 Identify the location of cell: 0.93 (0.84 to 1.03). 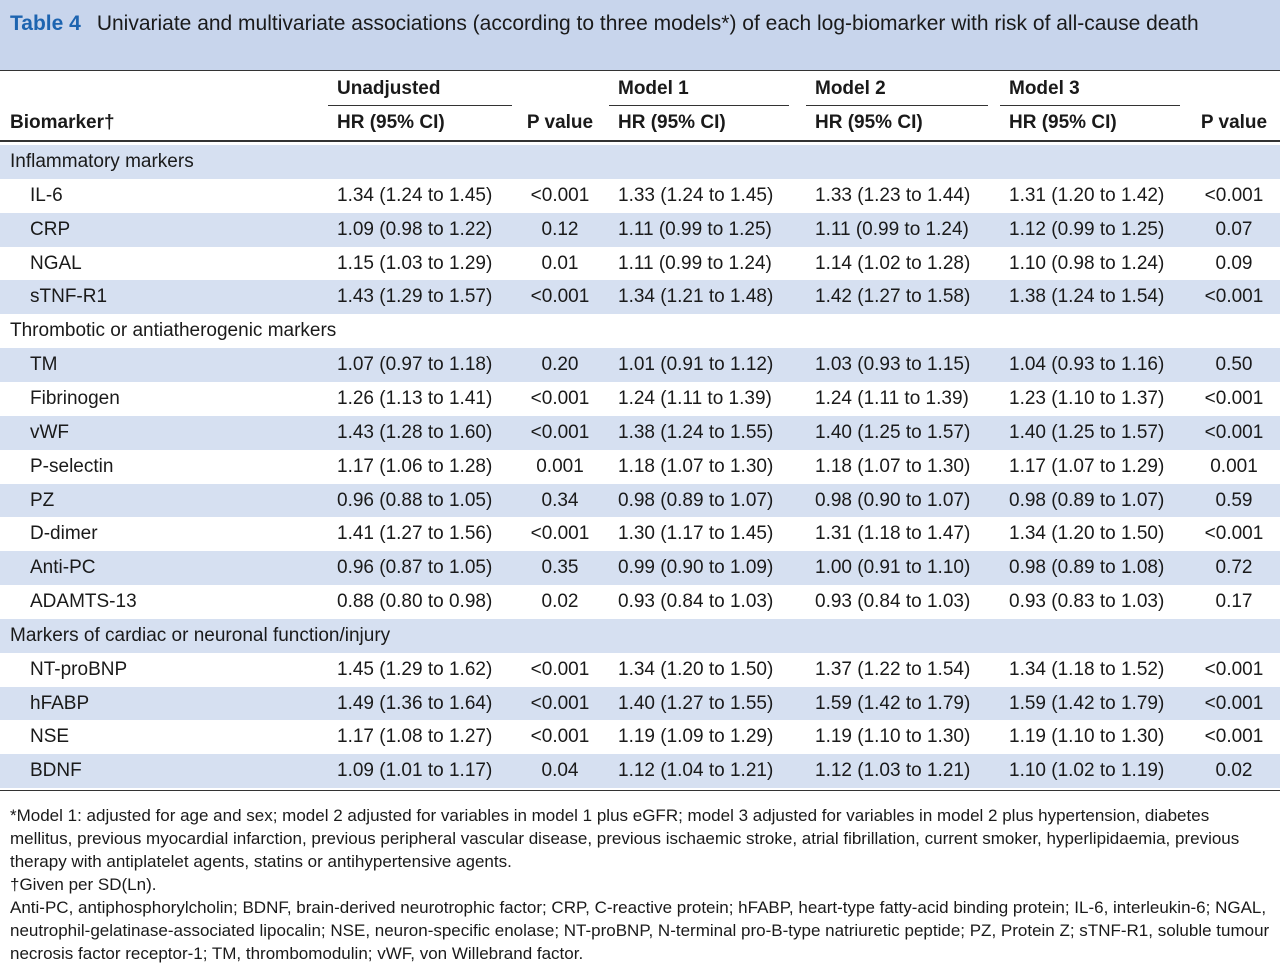
(696, 602).